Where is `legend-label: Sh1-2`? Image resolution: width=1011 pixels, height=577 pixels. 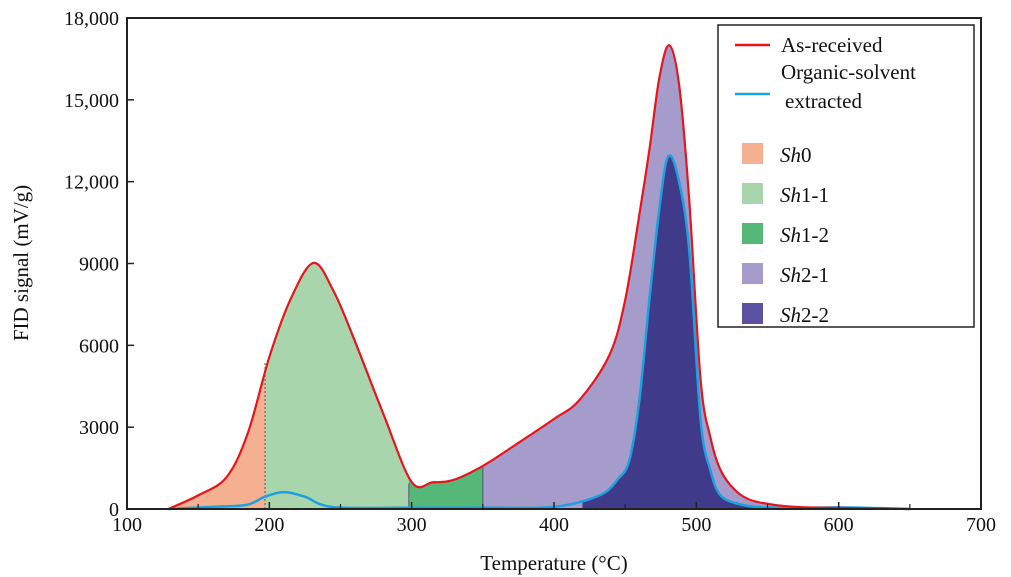 legend-label: Sh1-2 is located at coordinates (804, 235).